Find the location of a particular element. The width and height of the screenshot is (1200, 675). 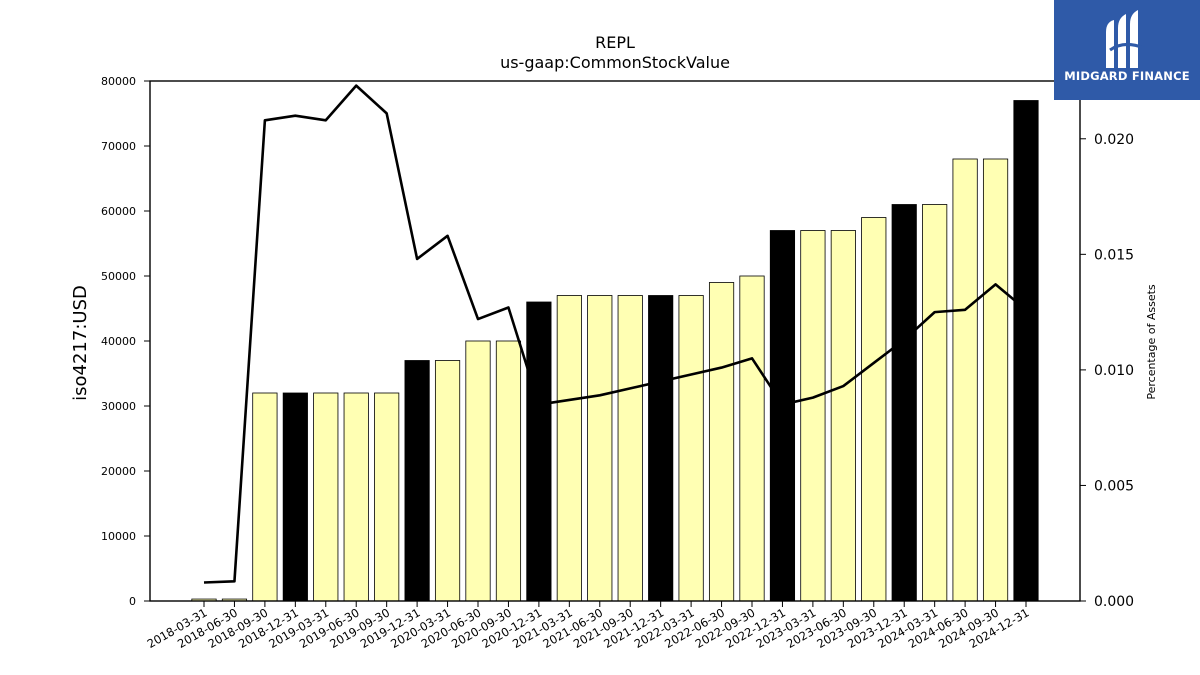

y2-axis-ticks: 0.000 0.005 0.010 0.015 0.020 is located at coordinates (1107, 371).